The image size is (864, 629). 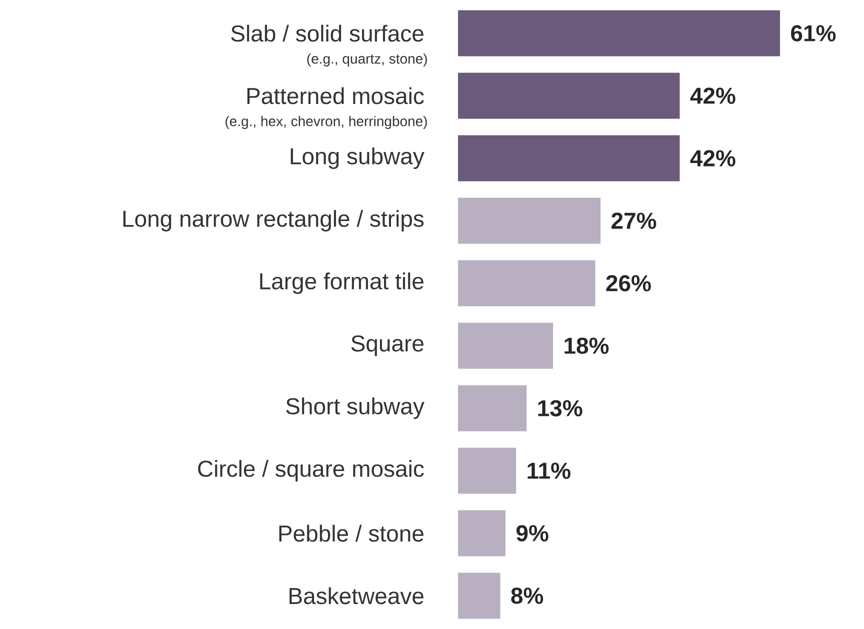 I want to click on y-tick-label: Circle / square mosaic, so click(x=311, y=471).